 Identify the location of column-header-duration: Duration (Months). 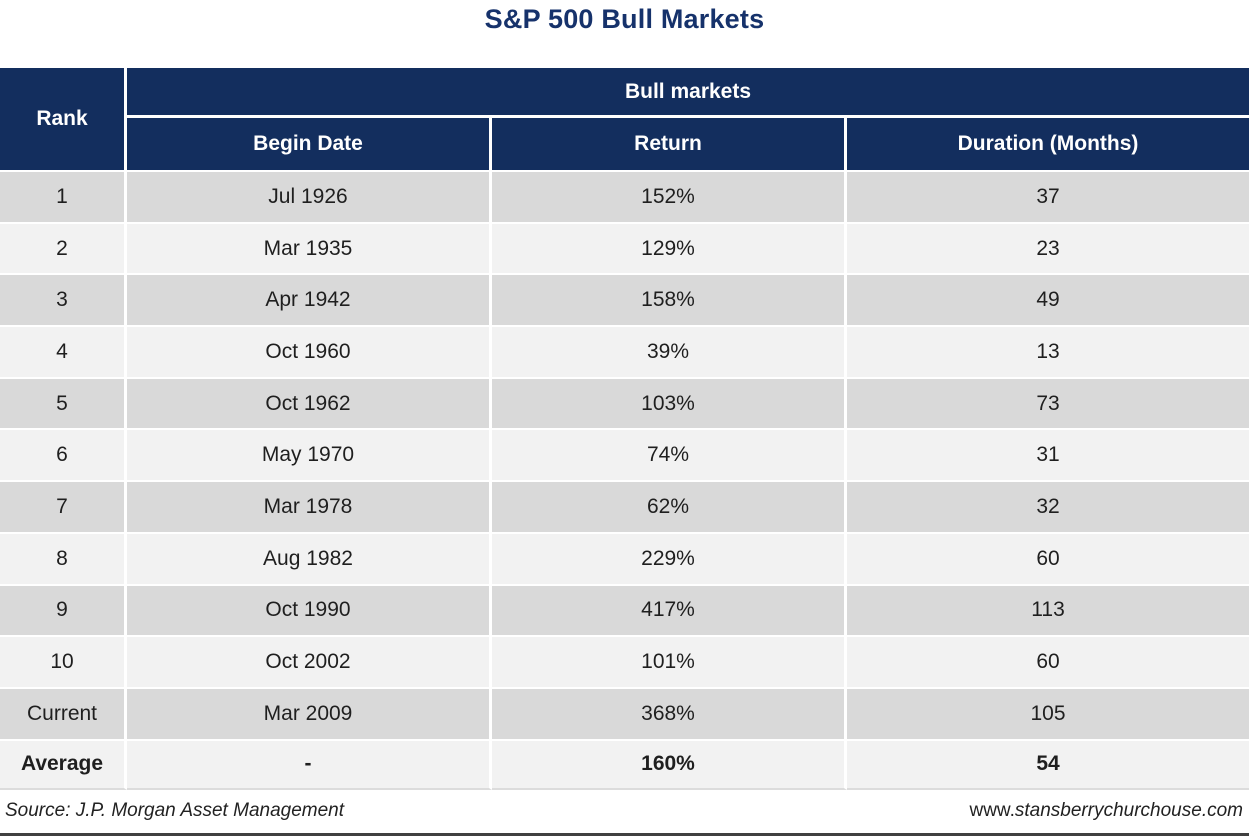
(1048, 144).